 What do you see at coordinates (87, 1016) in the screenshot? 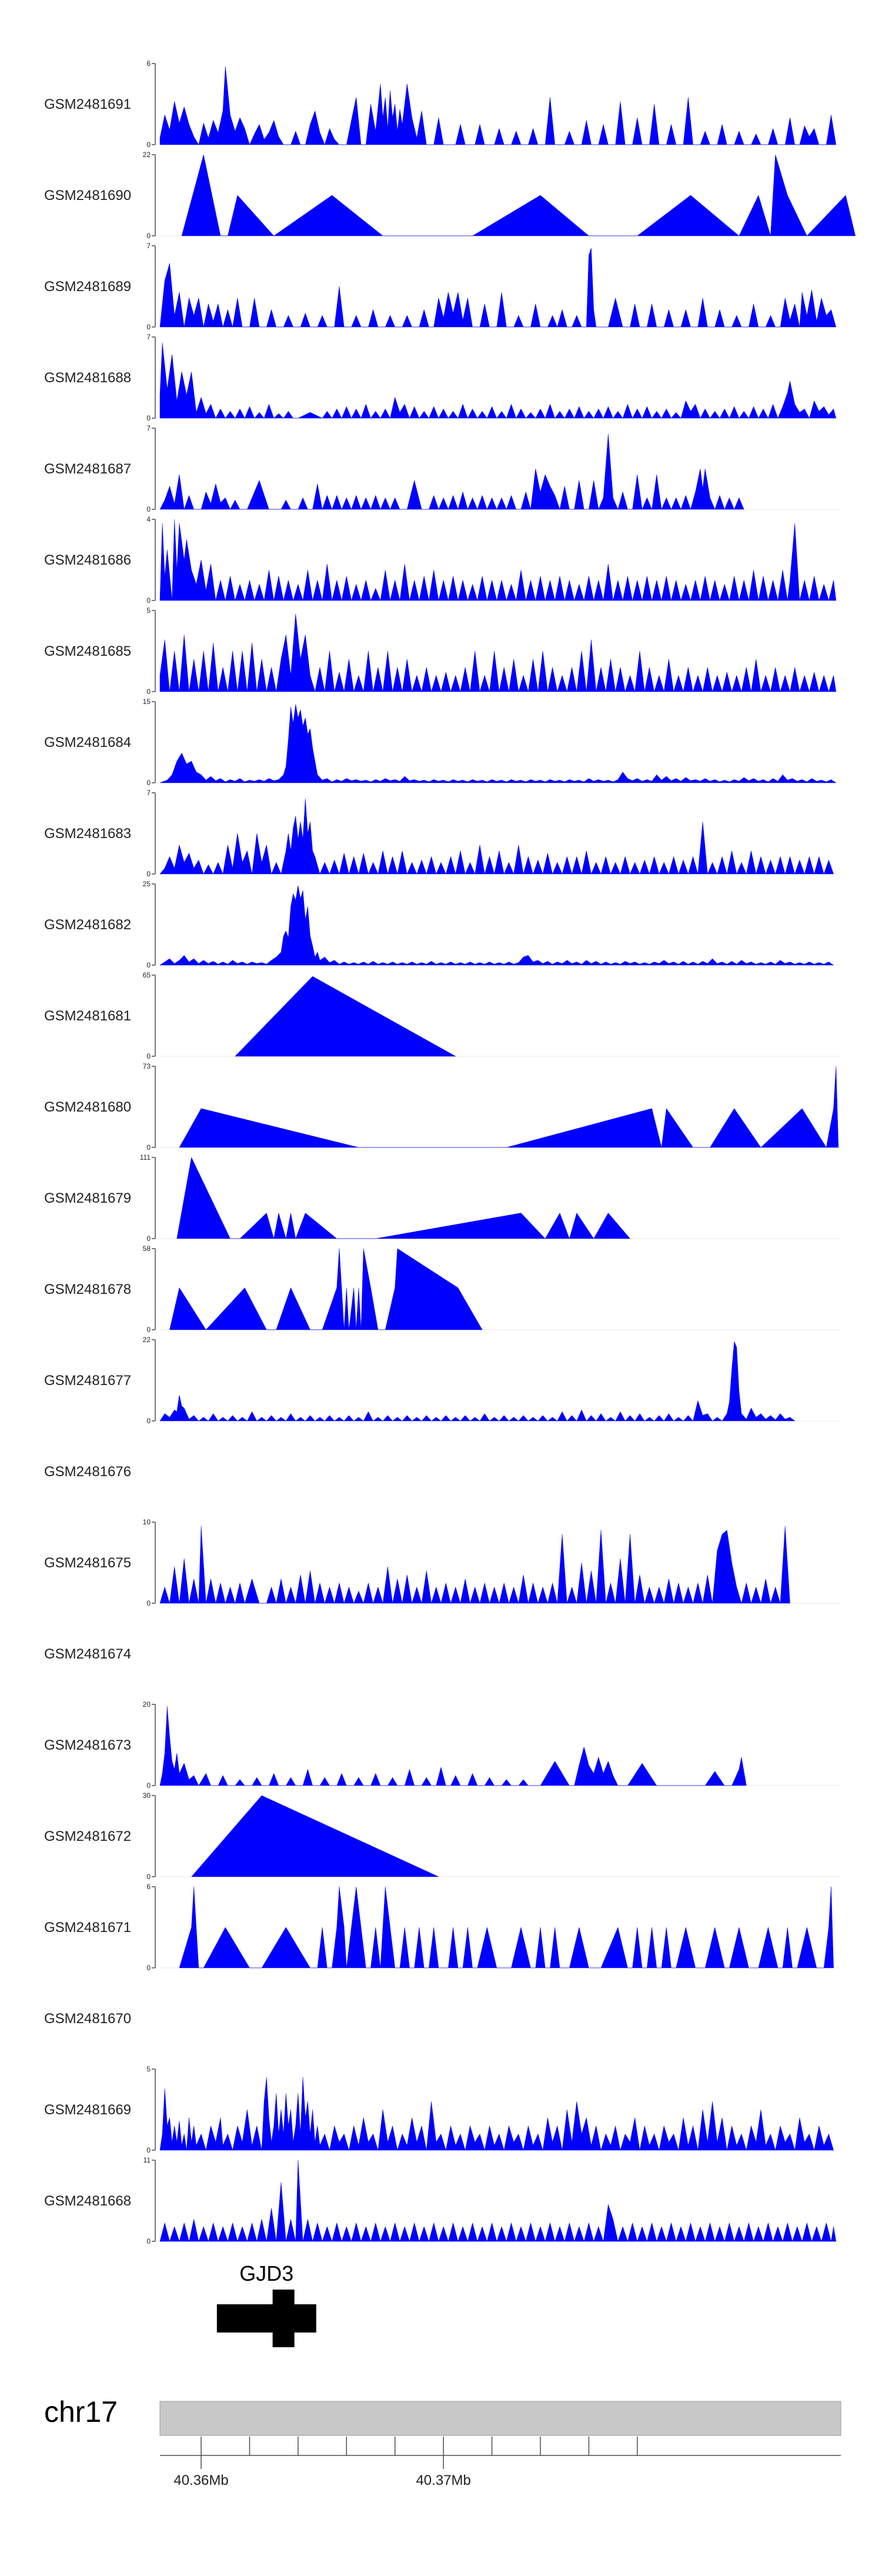
I see `track-label: GSM2481681` at bounding box center [87, 1016].